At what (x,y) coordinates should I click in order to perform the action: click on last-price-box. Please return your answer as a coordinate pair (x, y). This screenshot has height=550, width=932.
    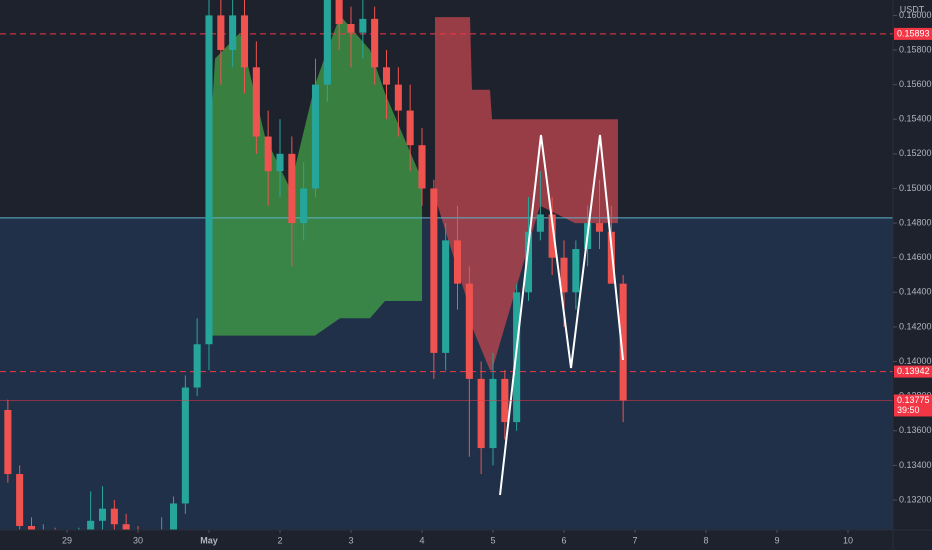
    Looking at the image, I should click on (913, 405).